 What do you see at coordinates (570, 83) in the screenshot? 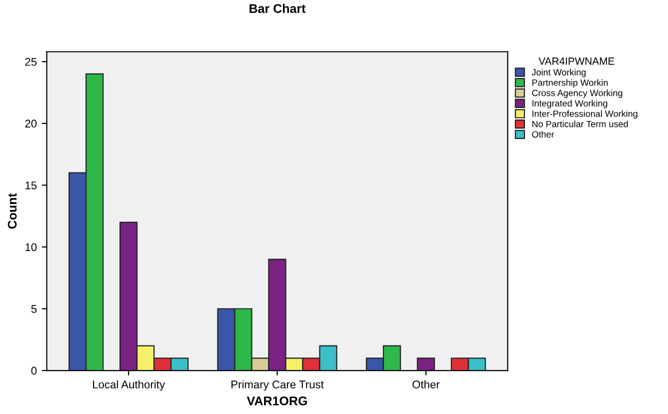
I see `legend-label: Partnership Workin` at bounding box center [570, 83].